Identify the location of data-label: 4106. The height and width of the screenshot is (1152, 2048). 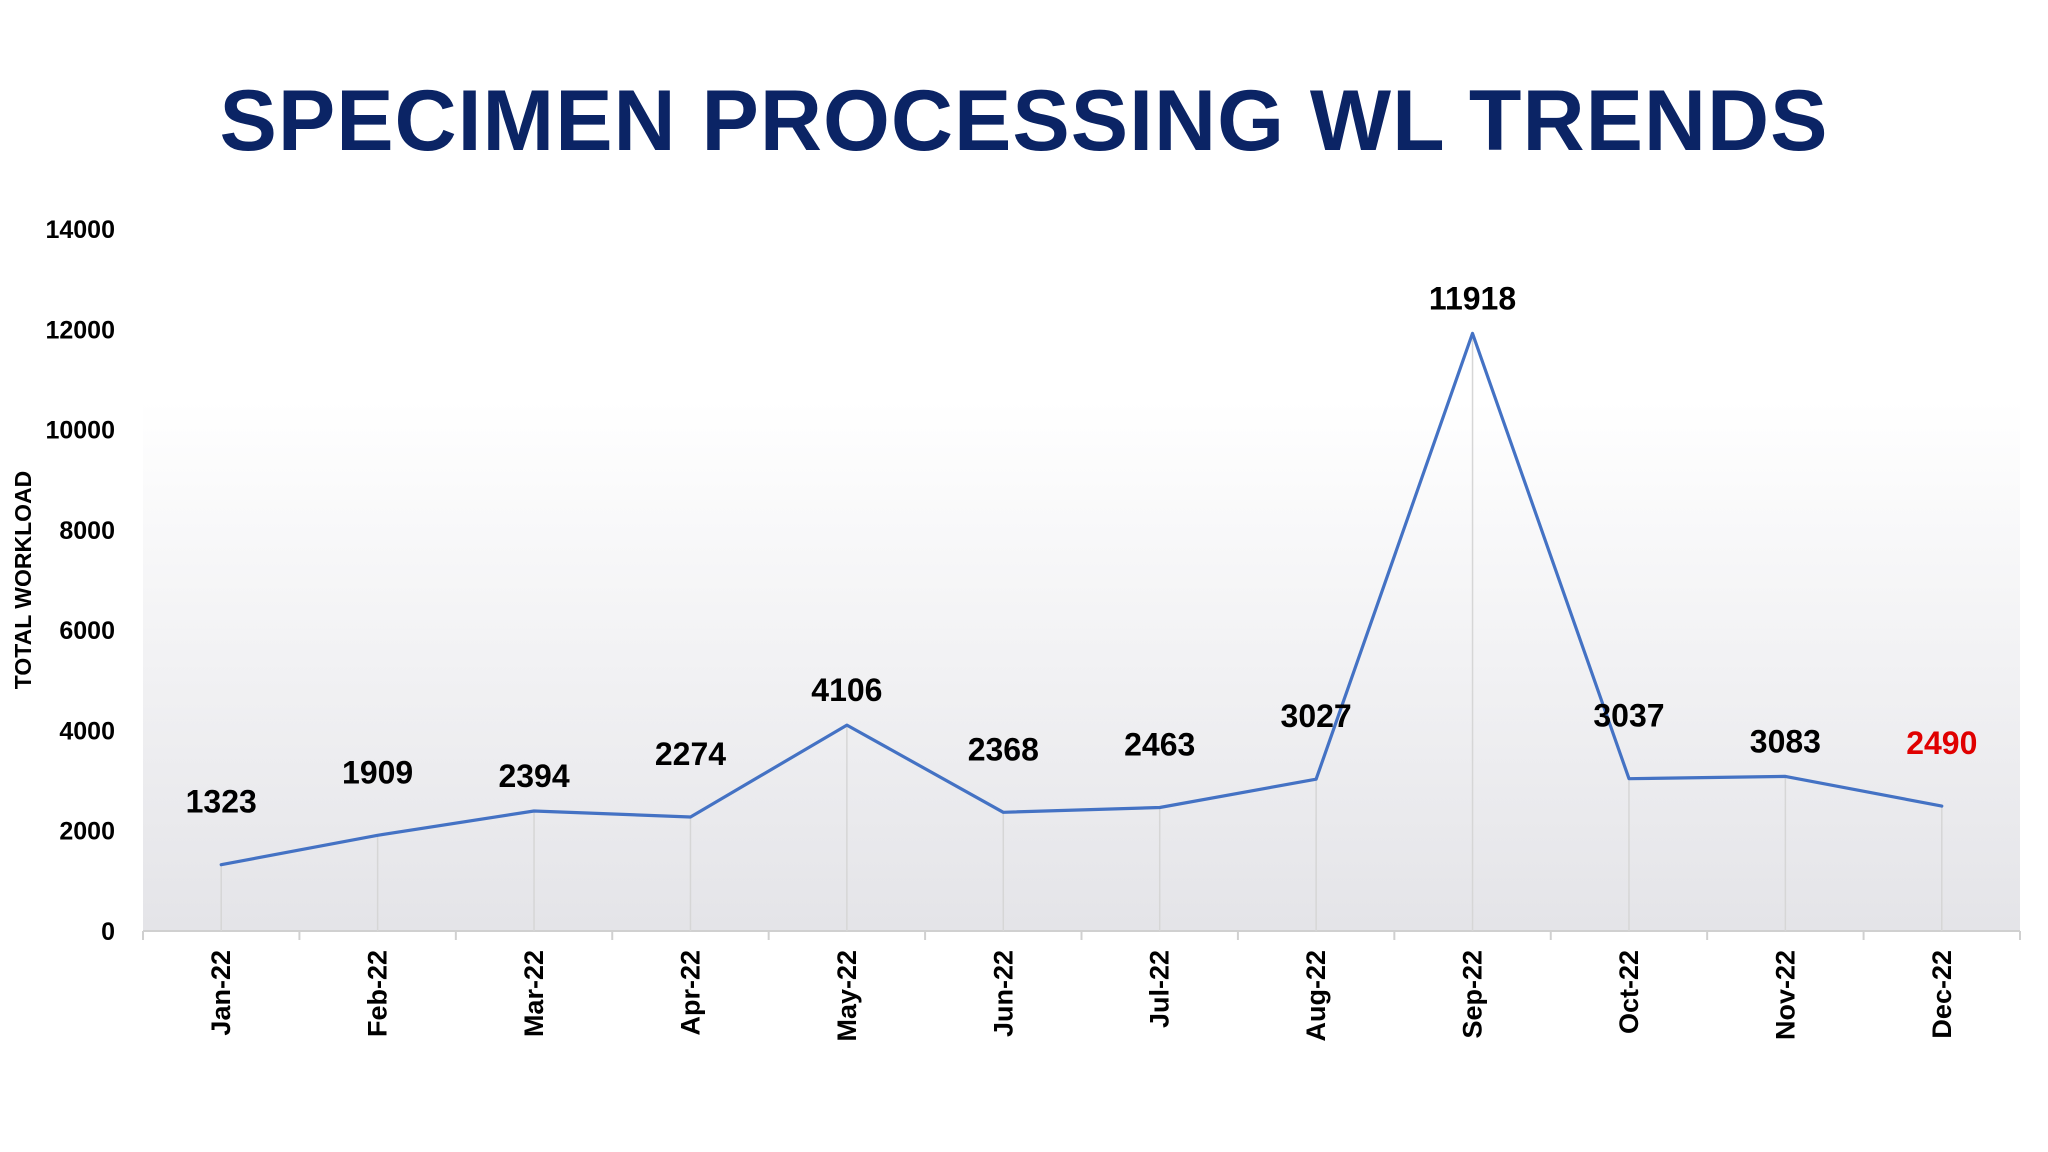
(846, 690).